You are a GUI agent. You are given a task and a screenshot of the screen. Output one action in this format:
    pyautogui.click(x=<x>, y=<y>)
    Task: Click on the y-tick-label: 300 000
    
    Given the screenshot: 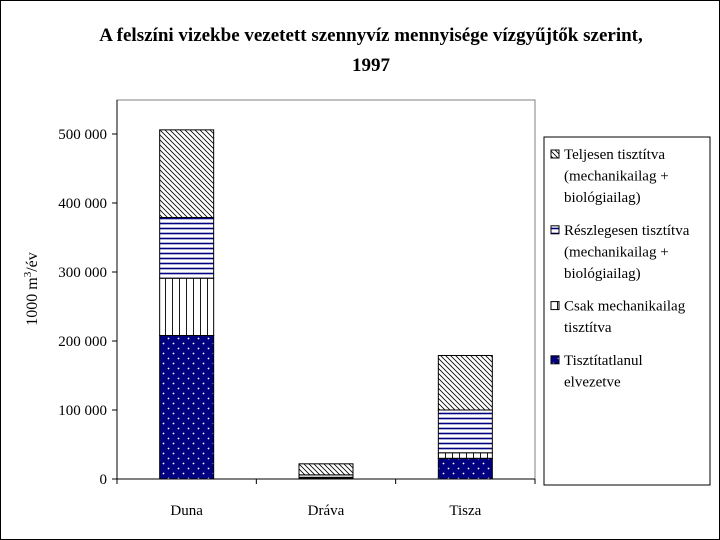 What is the action you would take?
    pyautogui.click(x=82, y=273)
    